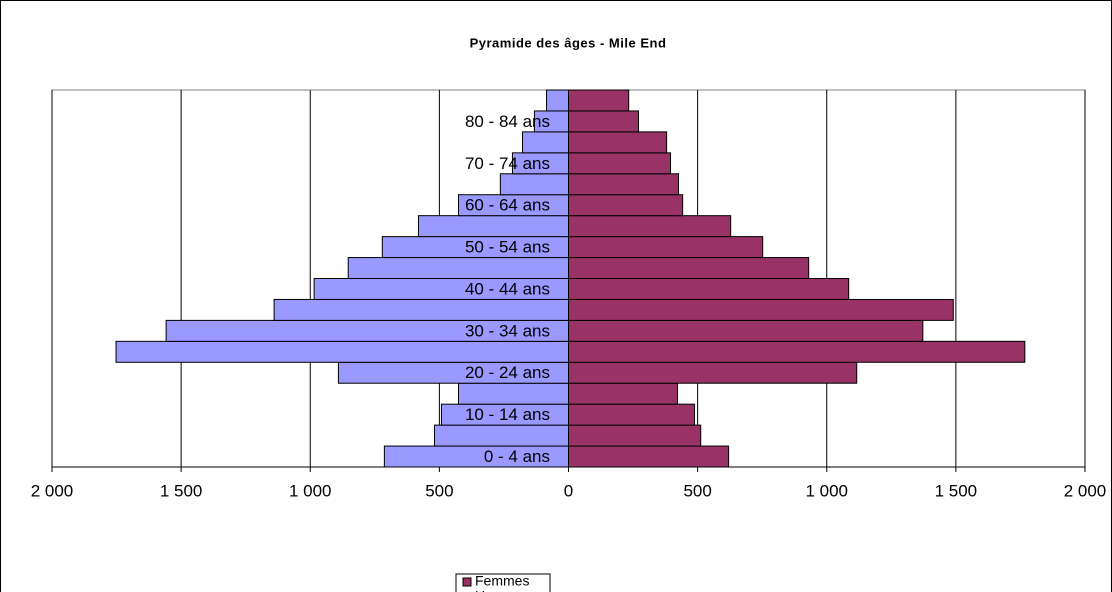 The width and height of the screenshot is (1112, 592). I want to click on y-tick-label: 70 - 74 ans, so click(507, 163).